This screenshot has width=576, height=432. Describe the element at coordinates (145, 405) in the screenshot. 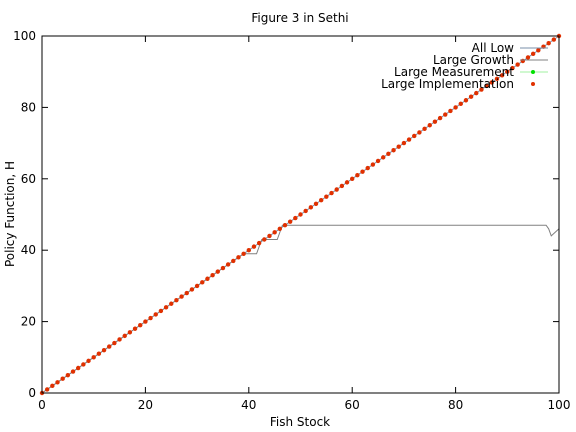

I see `x-tick-label: 20` at that location.